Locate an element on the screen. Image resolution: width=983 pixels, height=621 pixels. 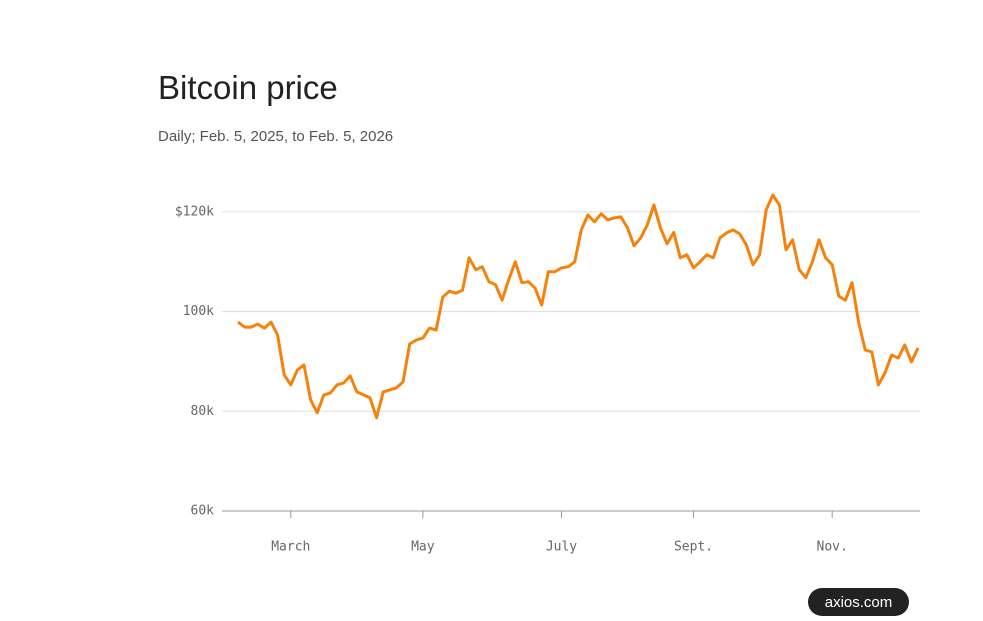
credit: axios.com is located at coordinates (859, 602).